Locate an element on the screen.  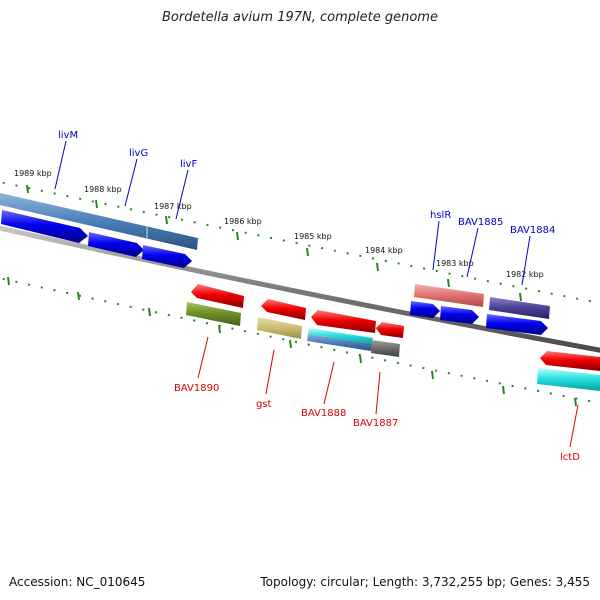
gene-label-livF: livF is located at coordinates (188, 164).